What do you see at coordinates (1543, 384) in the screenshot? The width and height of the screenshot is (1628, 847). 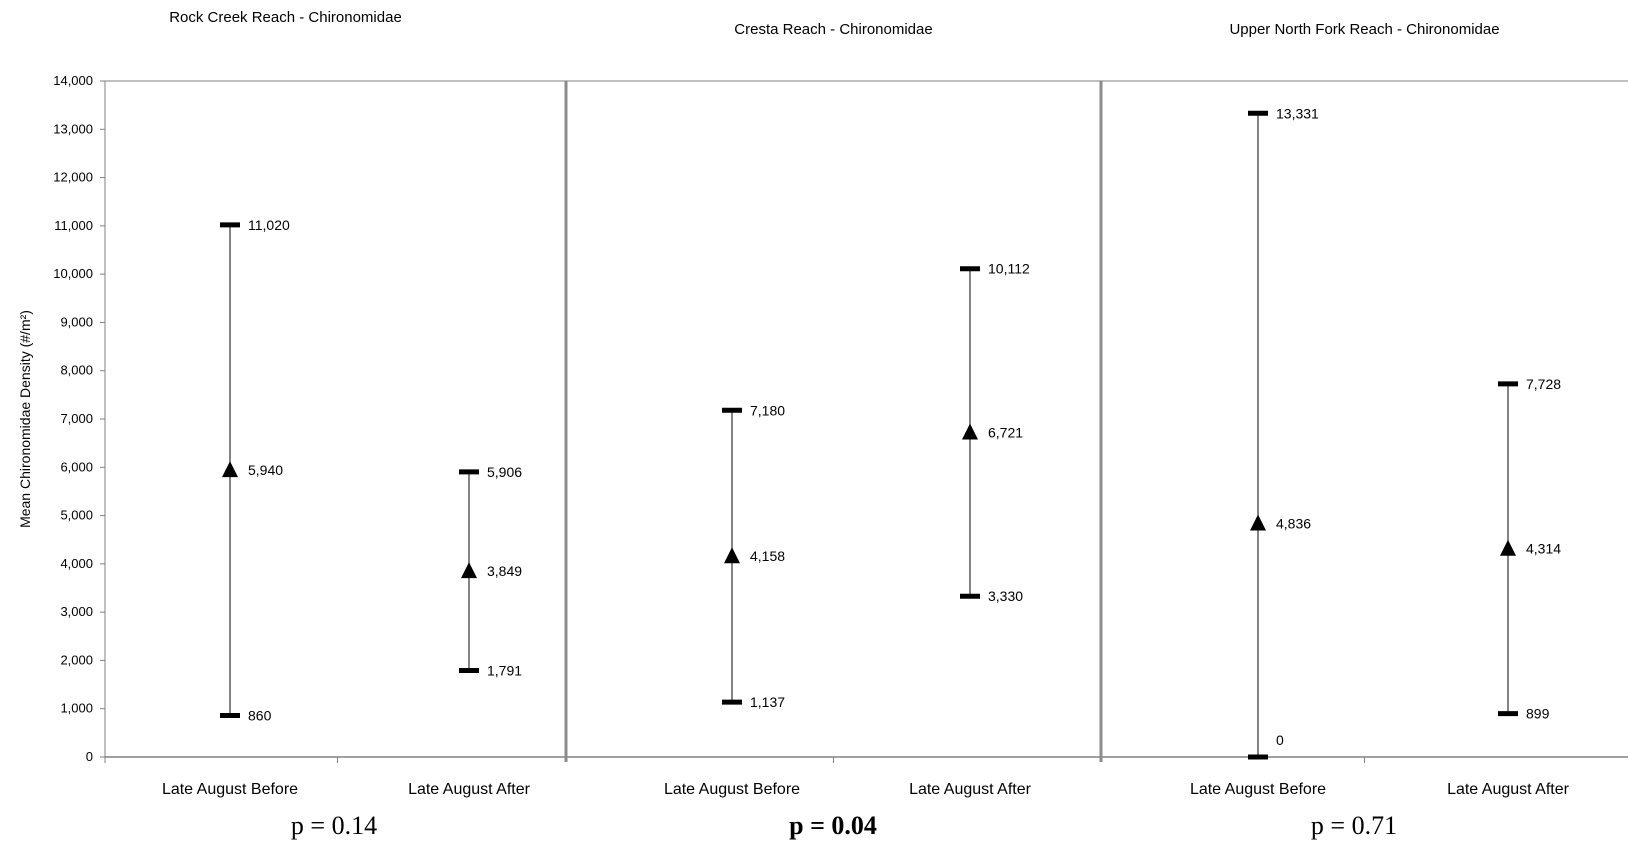 I see `upper-value-label: 7,728` at bounding box center [1543, 384].